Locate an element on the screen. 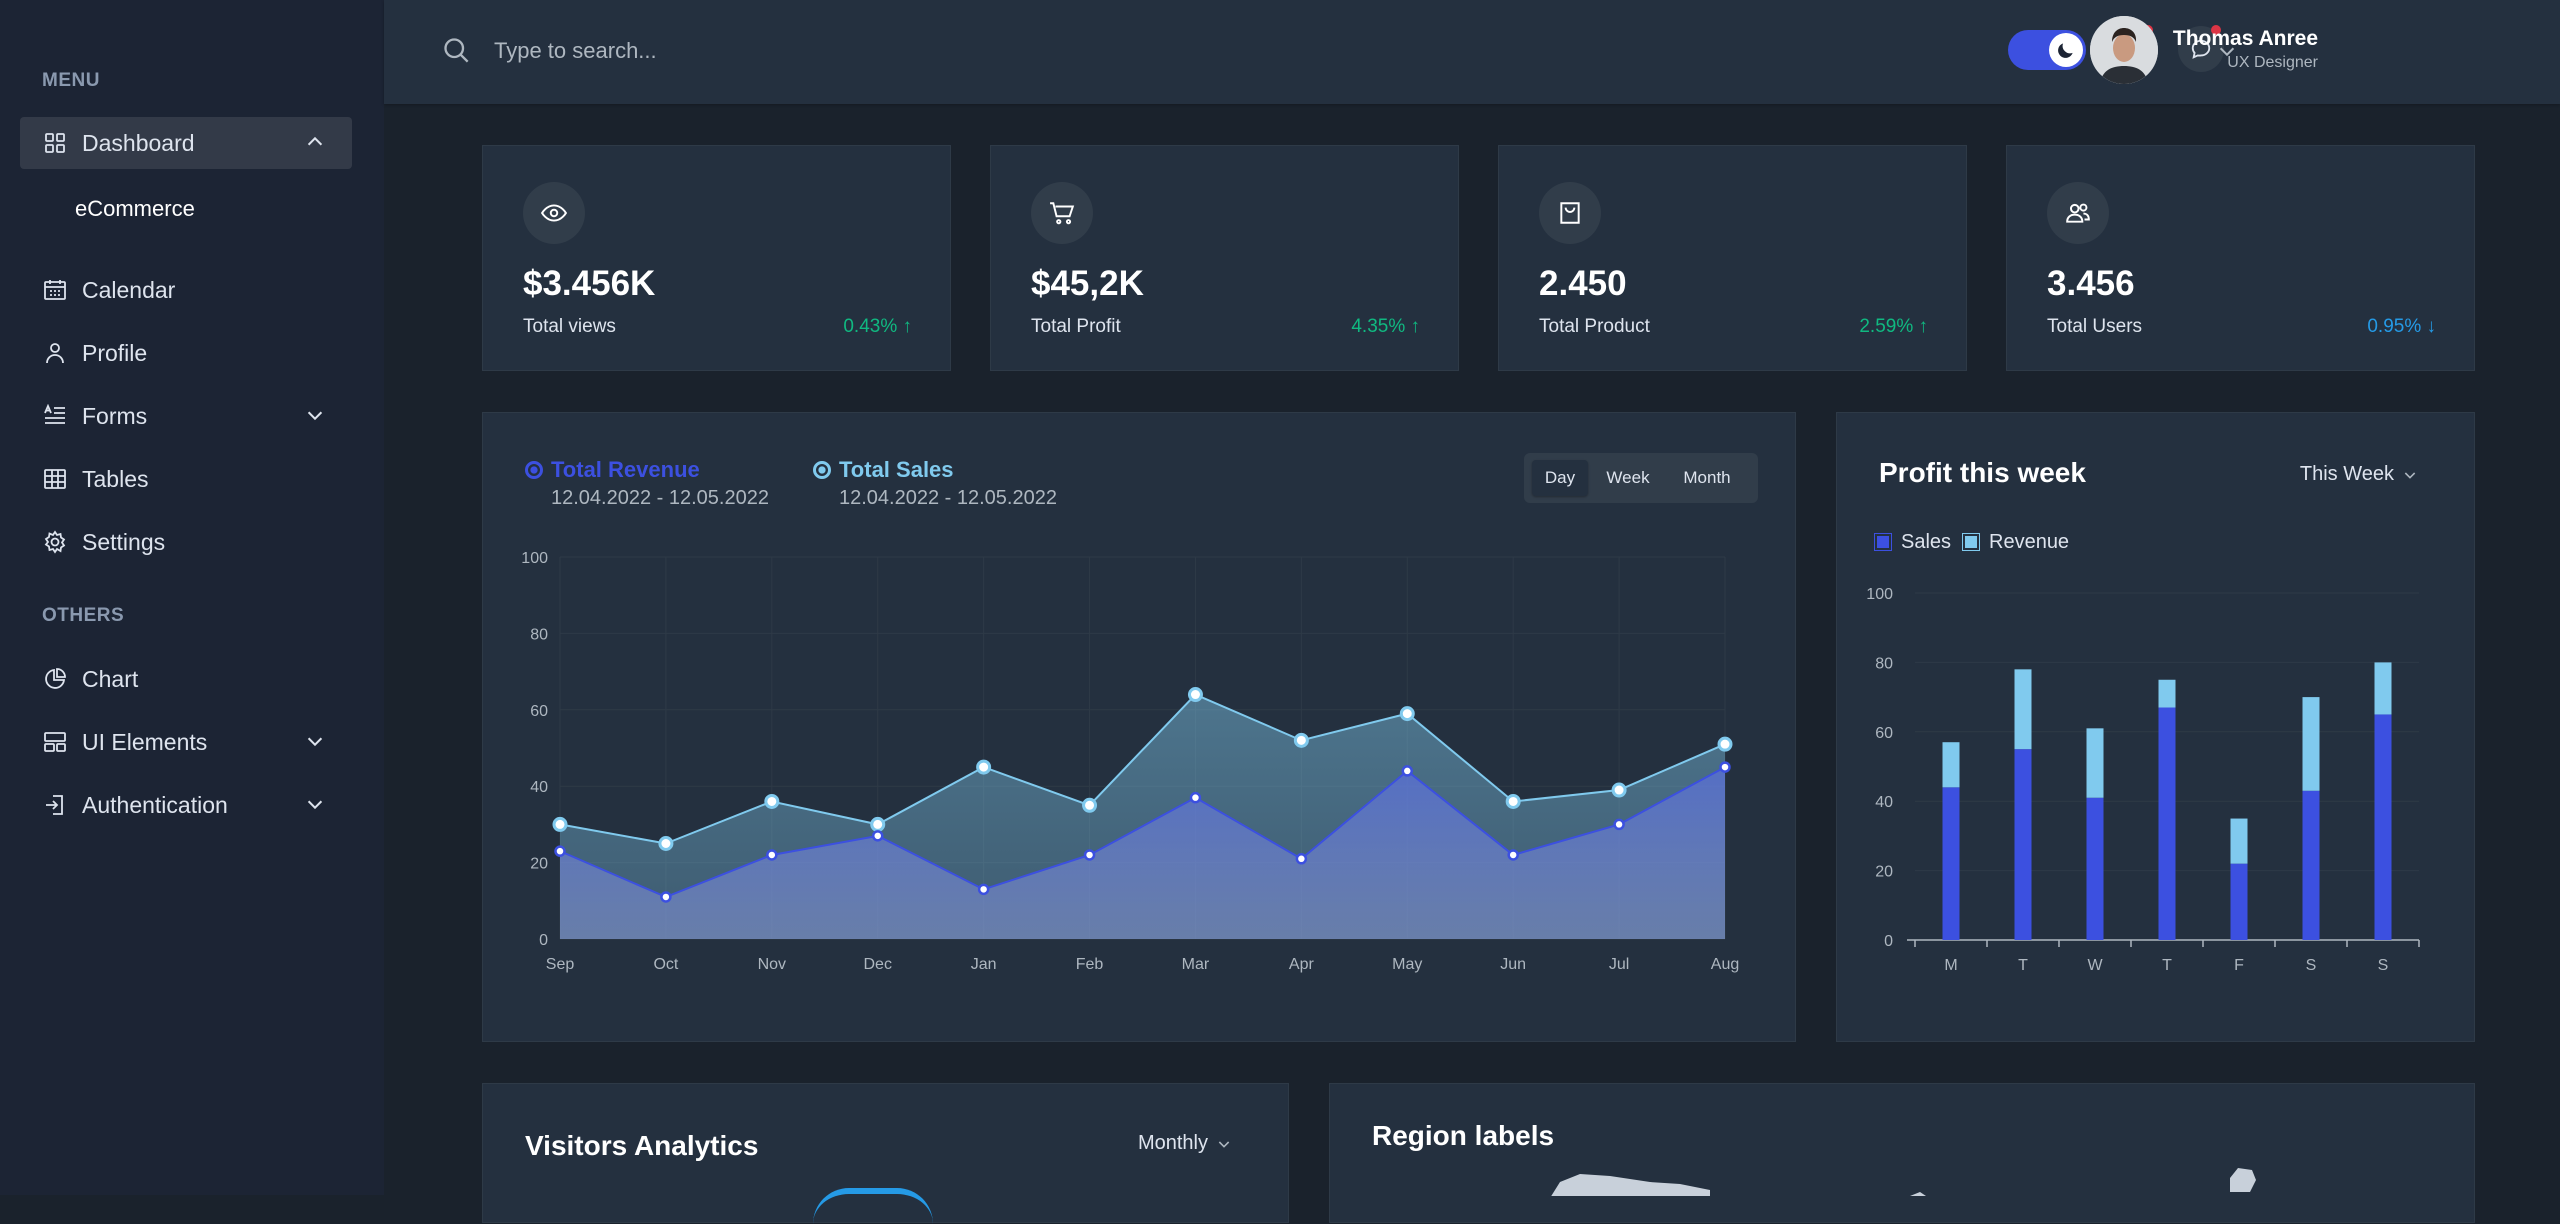 The height and width of the screenshot is (1224, 2560). avatar is located at coordinates (2124, 50).